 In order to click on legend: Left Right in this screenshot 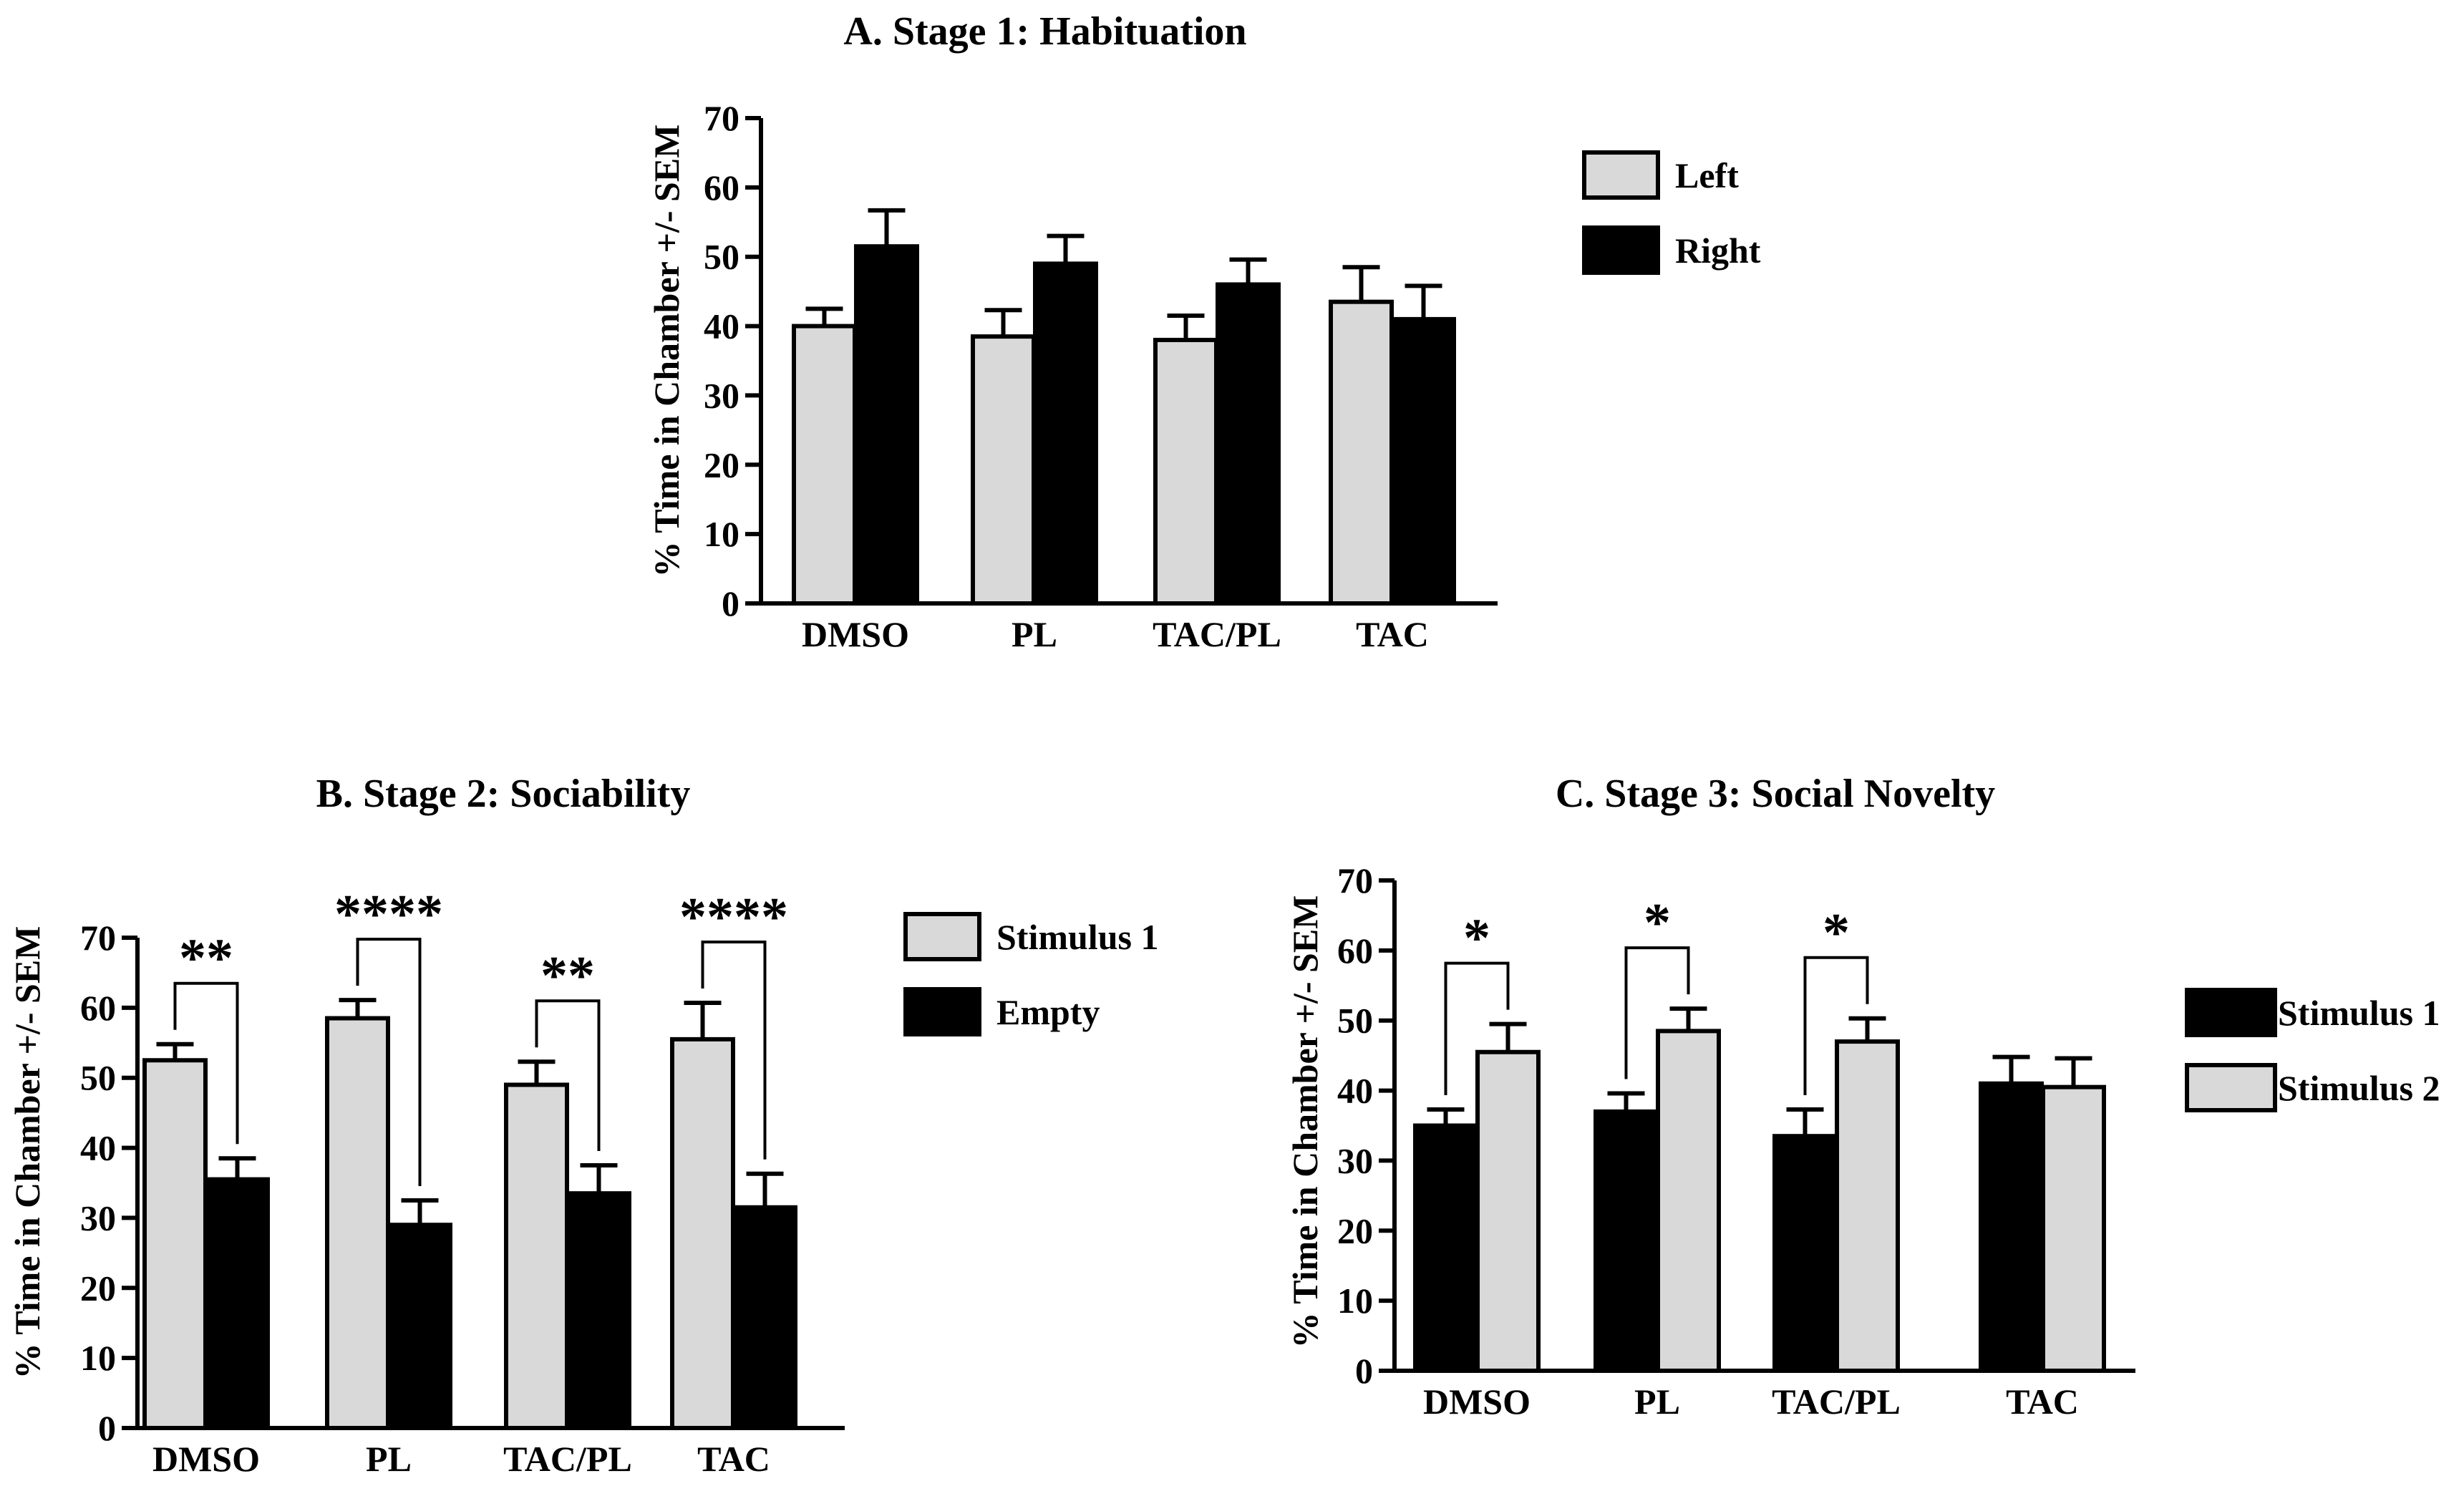, I will do `click(1671, 212)`.